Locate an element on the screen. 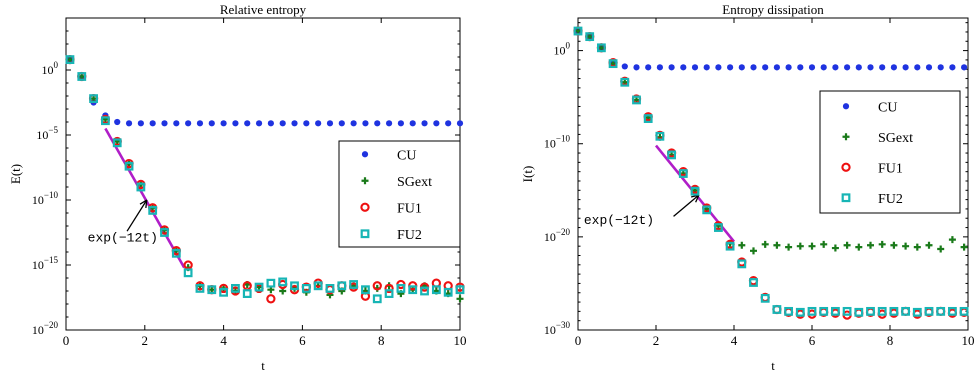  chart2-y-axis-label: I(t) is located at coordinates (527, 174).